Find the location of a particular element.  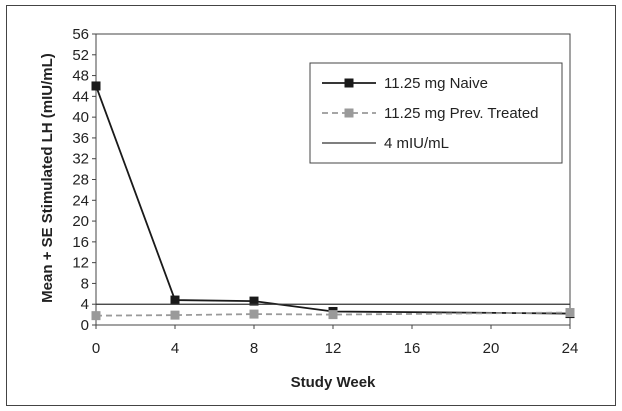

y-tick-label: 52 is located at coordinates (80, 55).